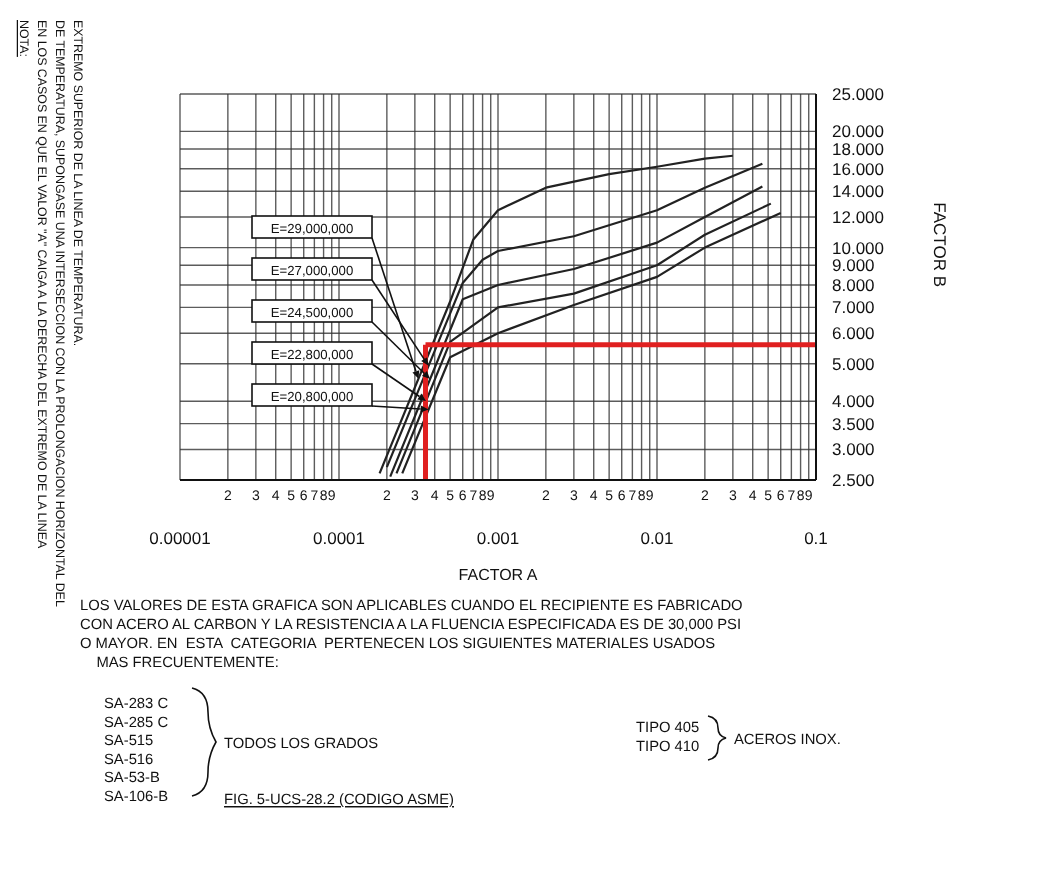  I want to click on x-axis-title: FACTOR A, so click(498, 575).